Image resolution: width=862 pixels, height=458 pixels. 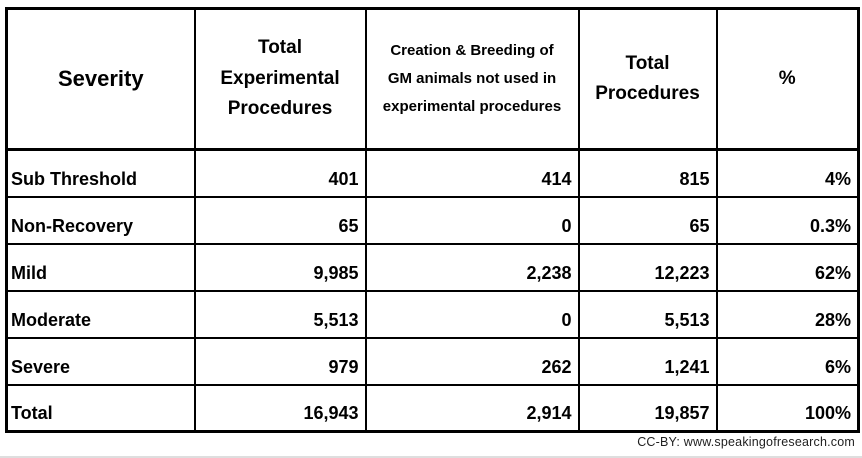 What do you see at coordinates (787, 79) in the screenshot?
I see `header-cell-percent: %` at bounding box center [787, 79].